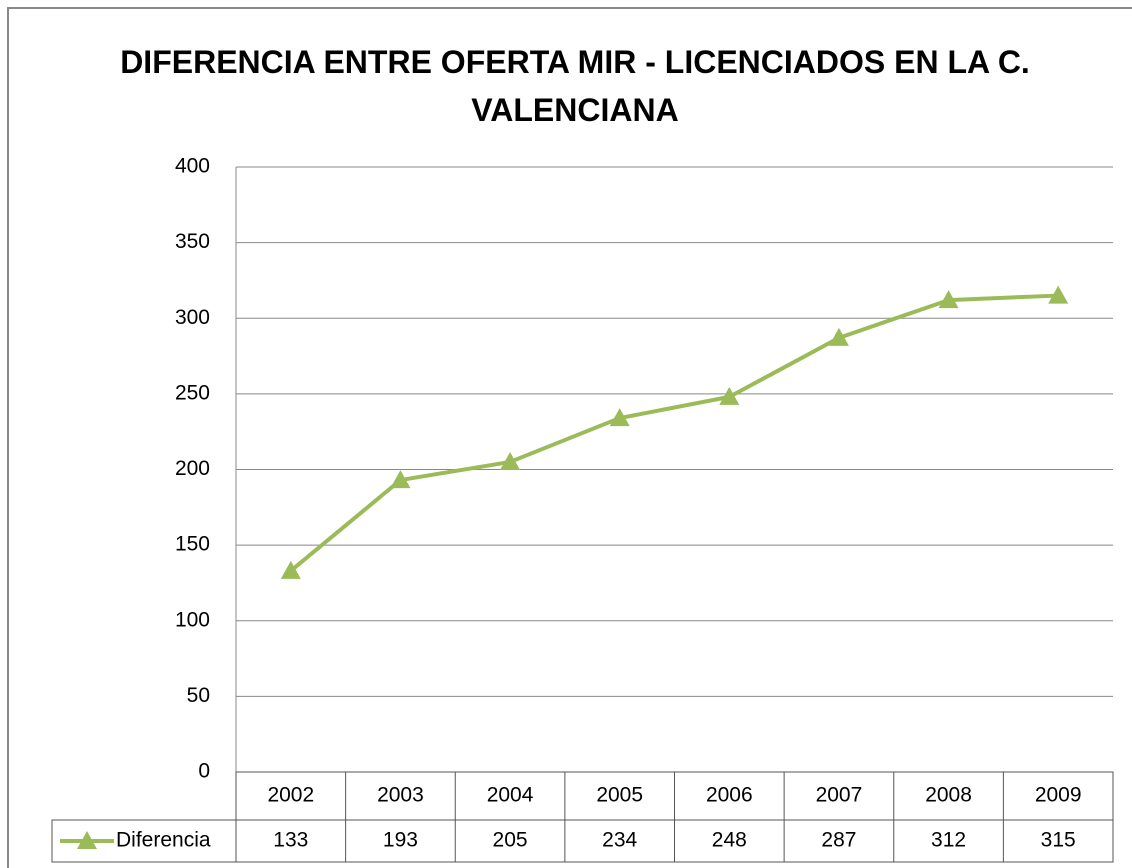 This screenshot has height=868, width=1132. What do you see at coordinates (510, 795) in the screenshot?
I see `x-tick-label: 2004` at bounding box center [510, 795].